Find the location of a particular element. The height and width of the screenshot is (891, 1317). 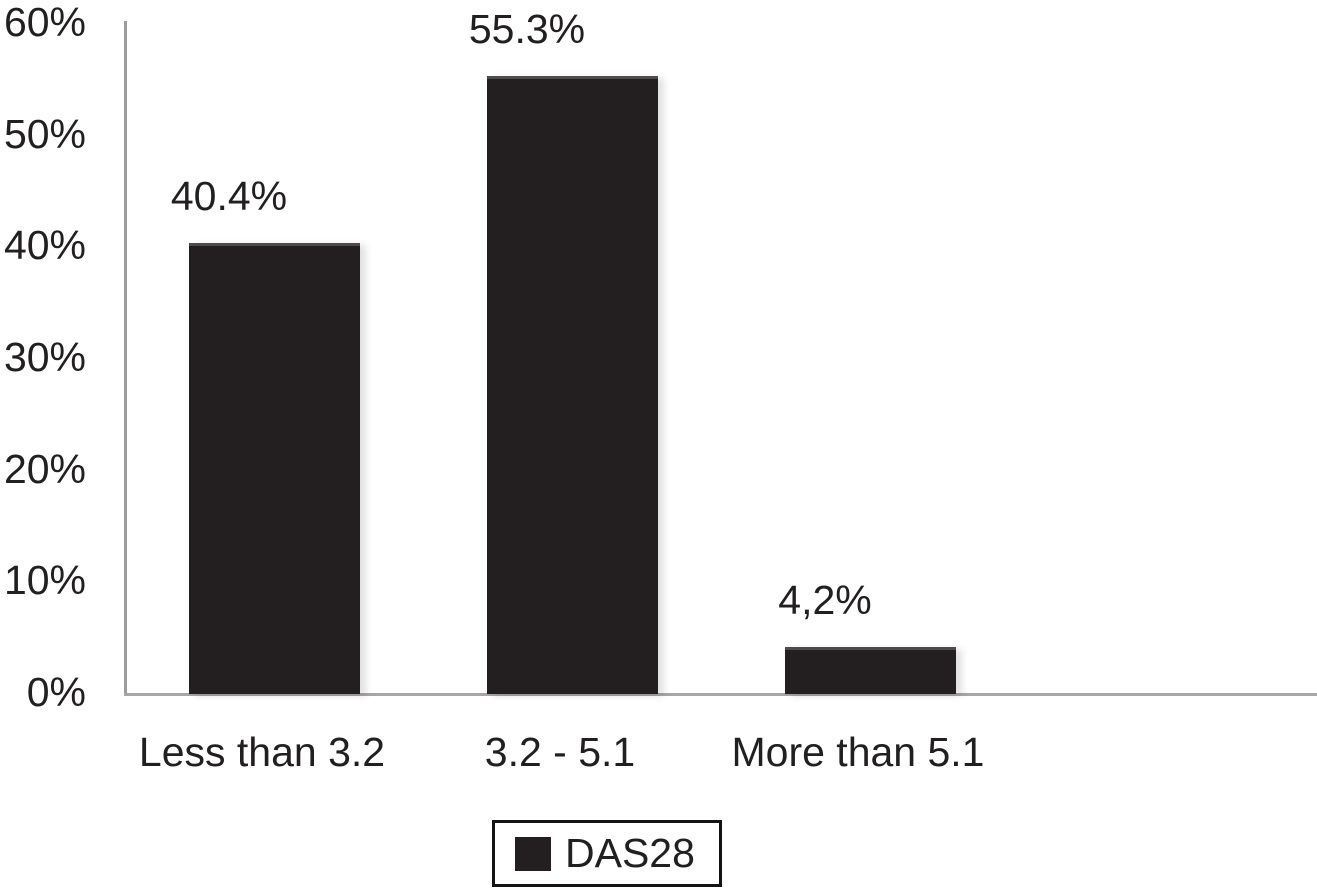

y-axis-tick-label: 50% is located at coordinates (44, 133).